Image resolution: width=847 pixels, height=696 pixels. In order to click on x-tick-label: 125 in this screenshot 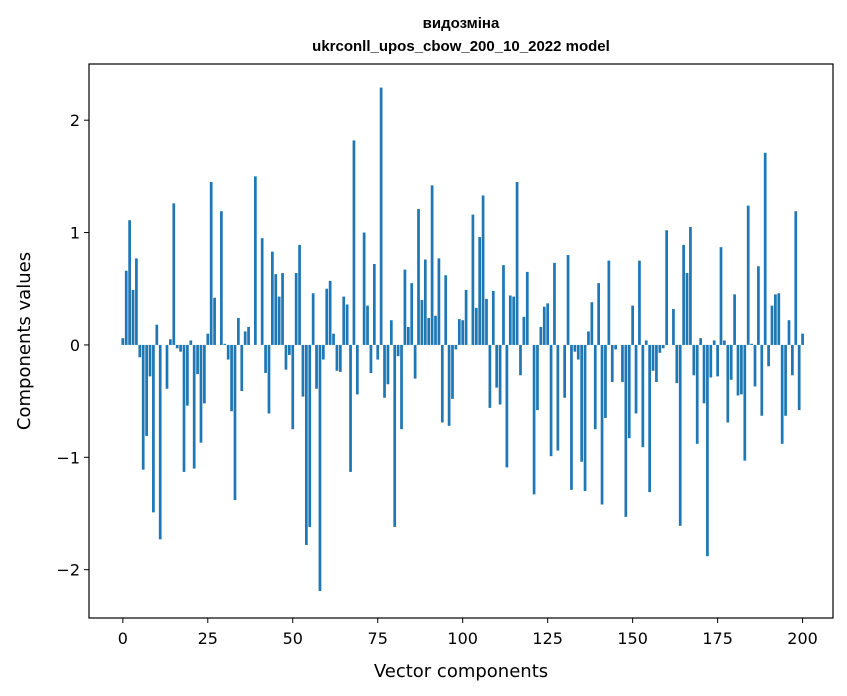, I will do `click(547, 638)`.